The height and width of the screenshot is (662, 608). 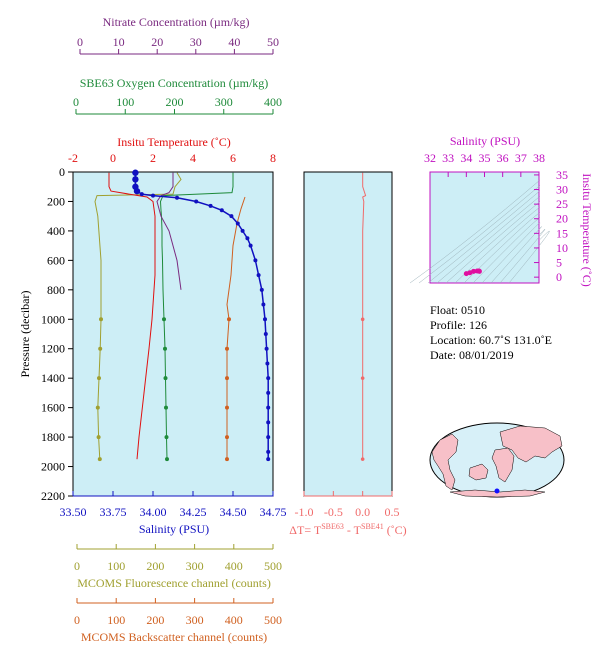 What do you see at coordinates (273, 512) in the screenshot?
I see `salinity-tick-label: 34.75` at bounding box center [273, 512].